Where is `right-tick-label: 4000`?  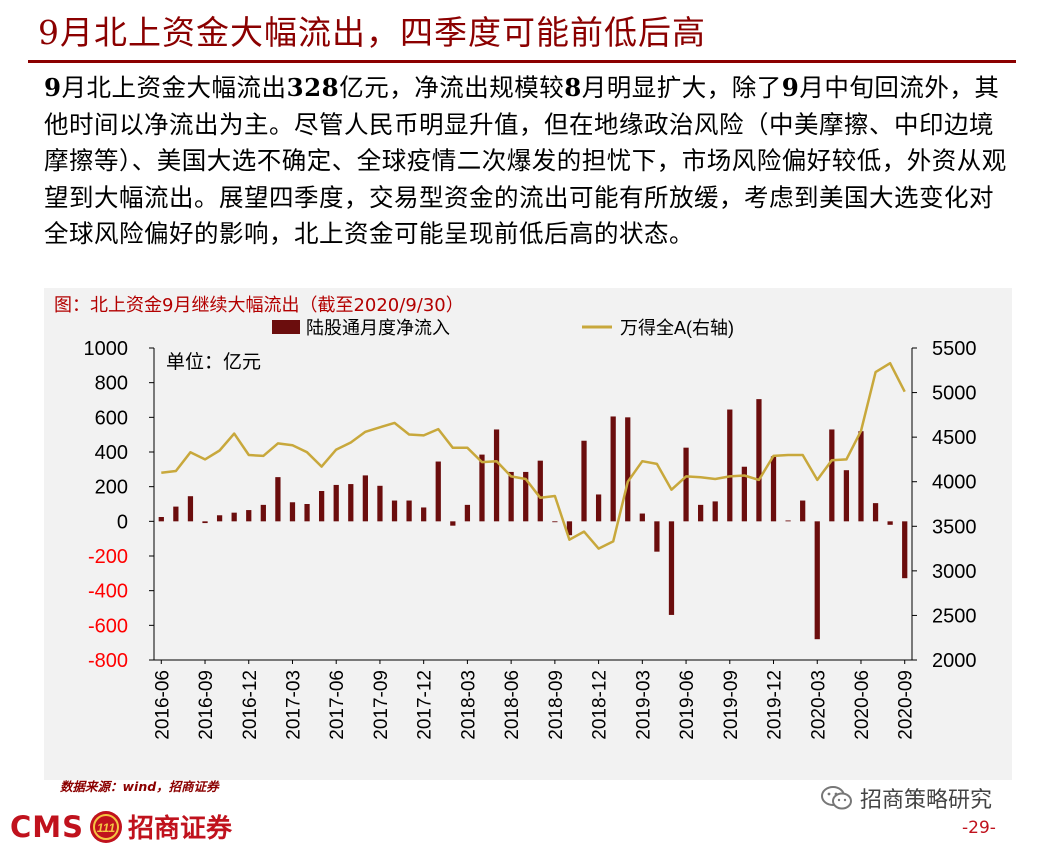 right-tick-label: 4000 is located at coordinates (954, 483).